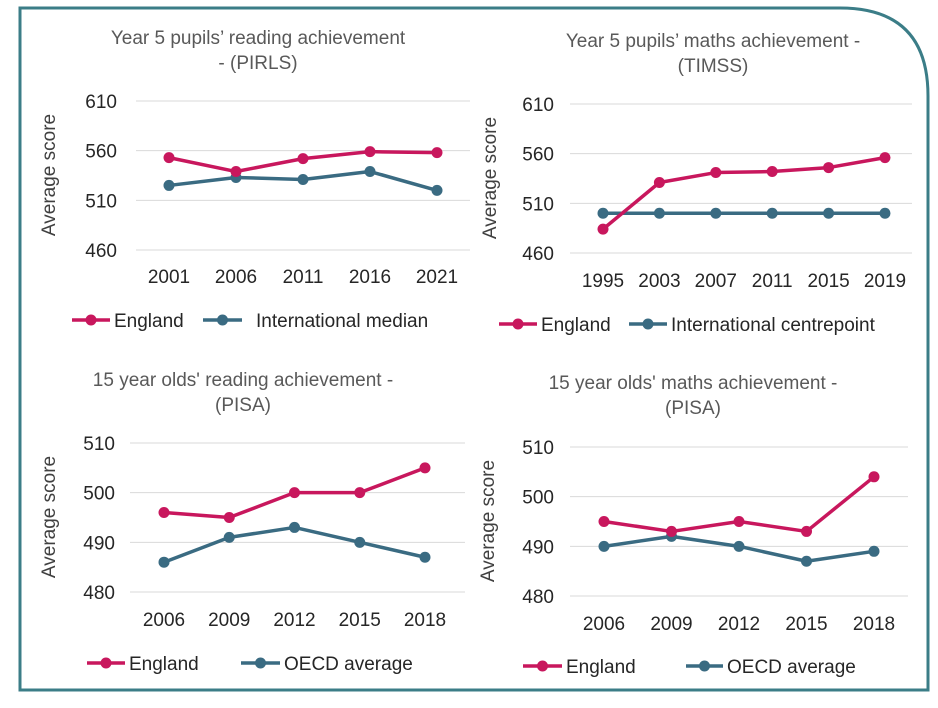 The image size is (938, 708). I want to click on chart-title-line: - (PIRLS), so click(257, 63).